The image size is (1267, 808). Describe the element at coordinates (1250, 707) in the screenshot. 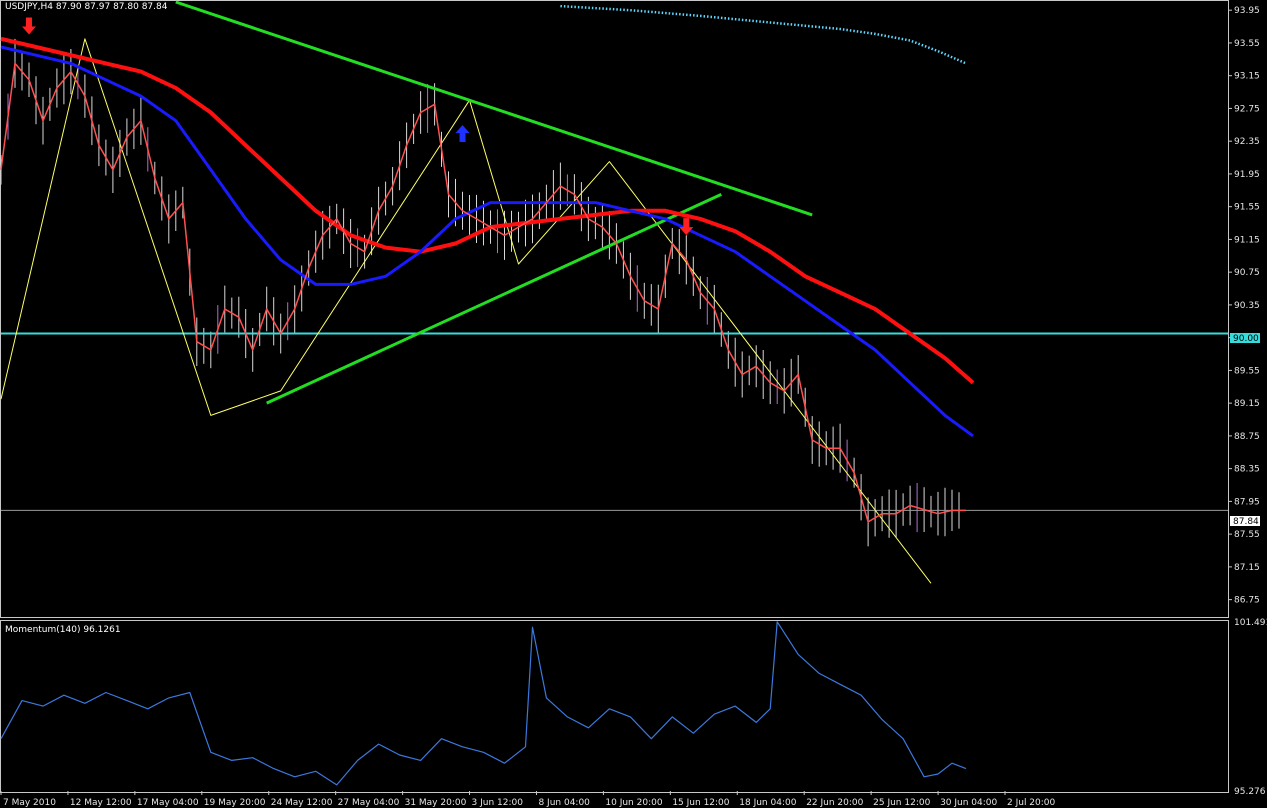

I see `momentum-axis-ticks: 101.491 95.276` at that location.